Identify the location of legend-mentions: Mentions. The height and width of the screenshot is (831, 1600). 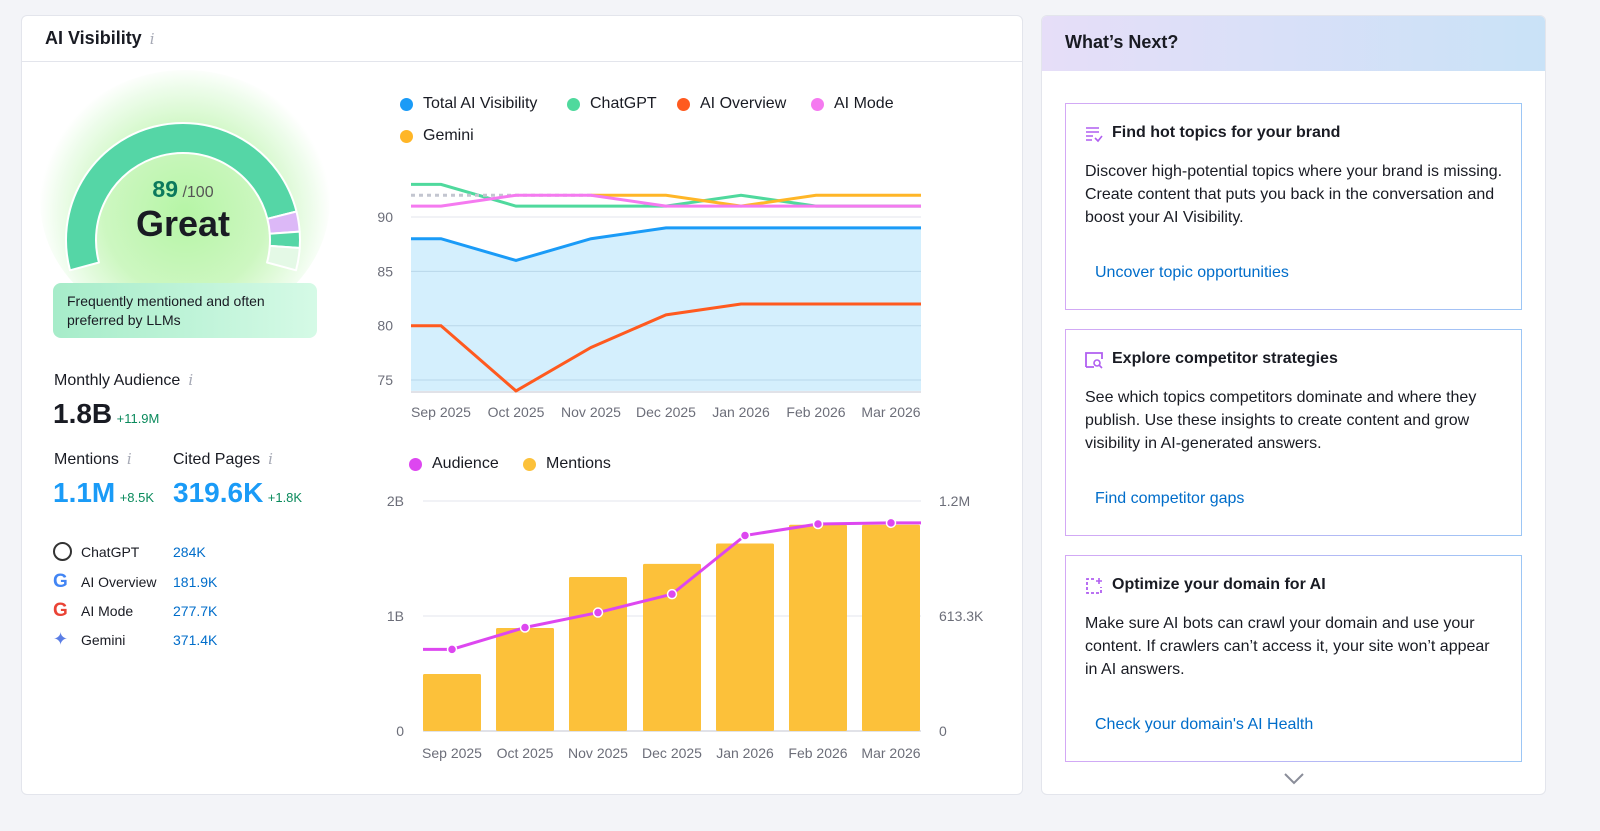
(567, 464).